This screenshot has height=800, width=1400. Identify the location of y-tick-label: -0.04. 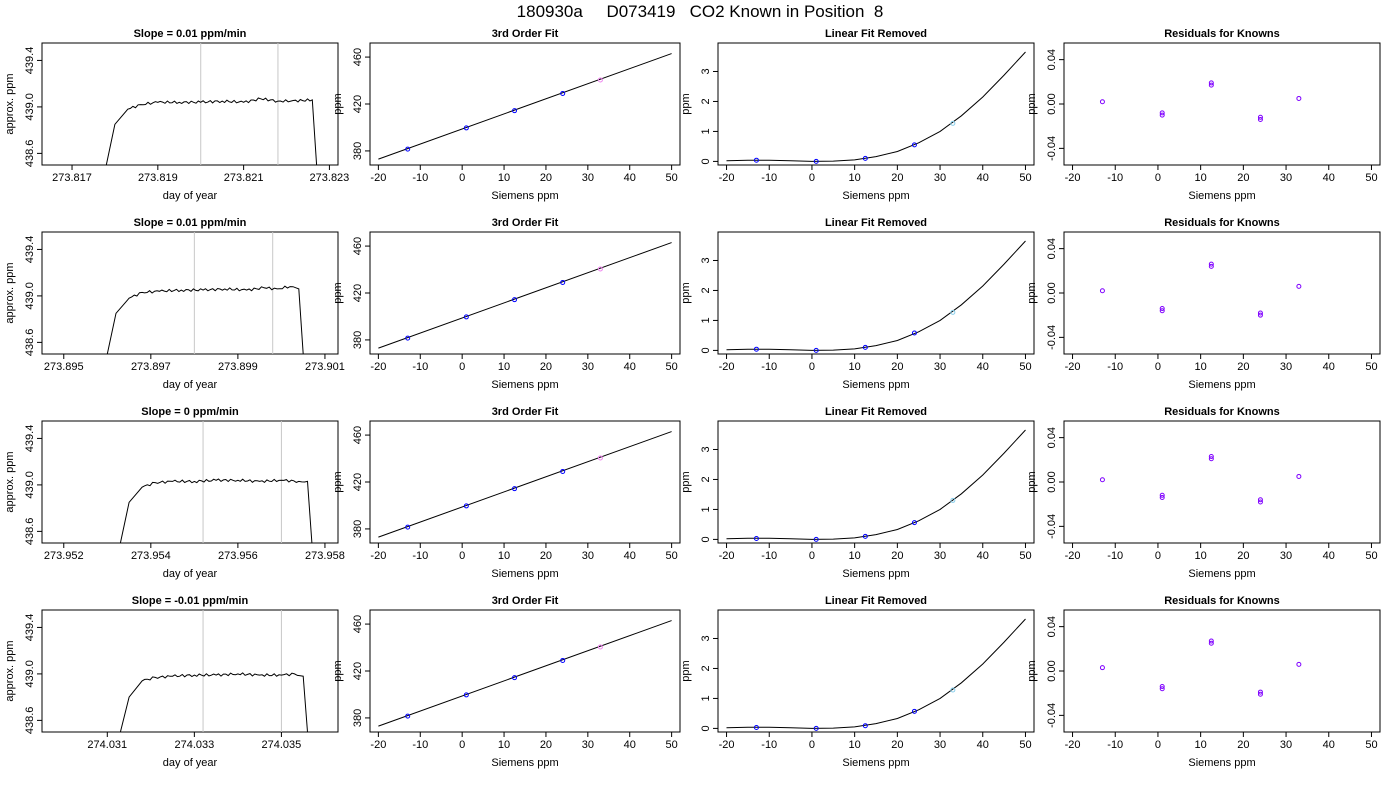
(1052, 526).